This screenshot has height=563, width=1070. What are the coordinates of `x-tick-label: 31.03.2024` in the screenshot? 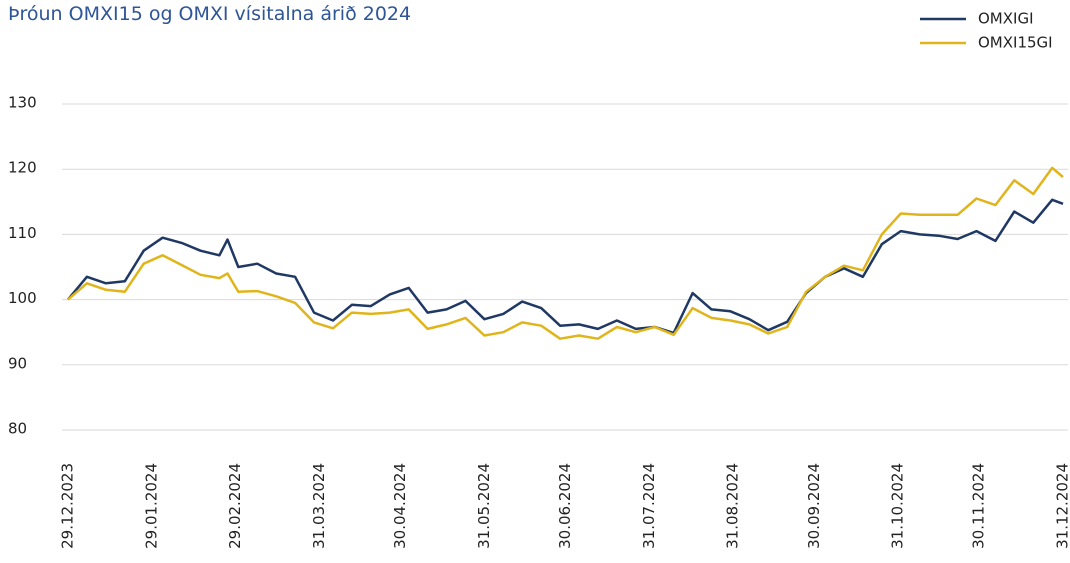 It's located at (319, 506).